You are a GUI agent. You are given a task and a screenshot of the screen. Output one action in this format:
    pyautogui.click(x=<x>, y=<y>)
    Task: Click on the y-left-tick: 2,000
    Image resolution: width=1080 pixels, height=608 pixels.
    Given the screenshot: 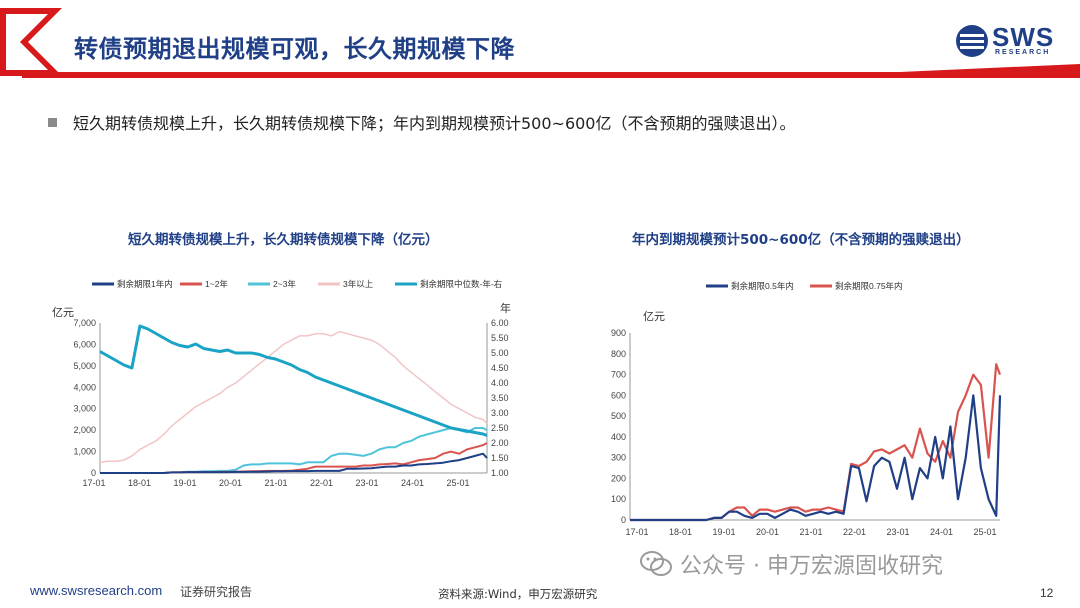 What is the action you would take?
    pyautogui.click(x=84, y=430)
    